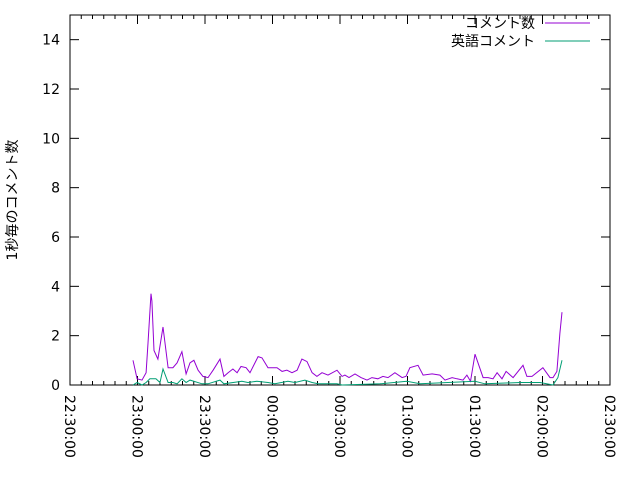 The height and width of the screenshot is (484, 640). What do you see at coordinates (51, 139) in the screenshot?
I see `y-tick-label: 10` at bounding box center [51, 139].